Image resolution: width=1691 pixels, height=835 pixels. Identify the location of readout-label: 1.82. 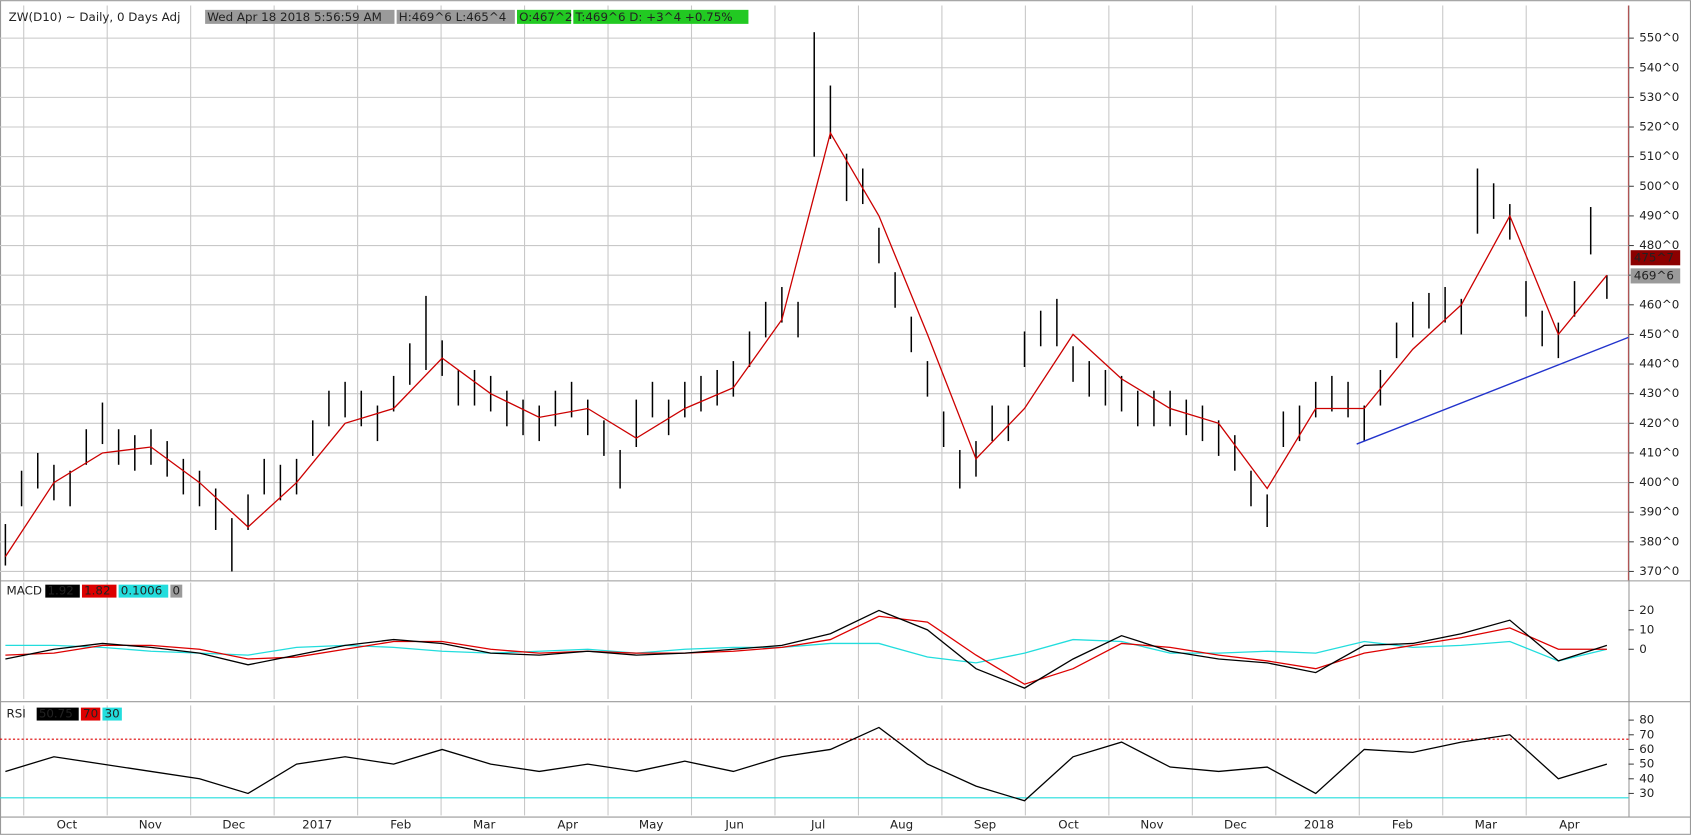
(97, 591).